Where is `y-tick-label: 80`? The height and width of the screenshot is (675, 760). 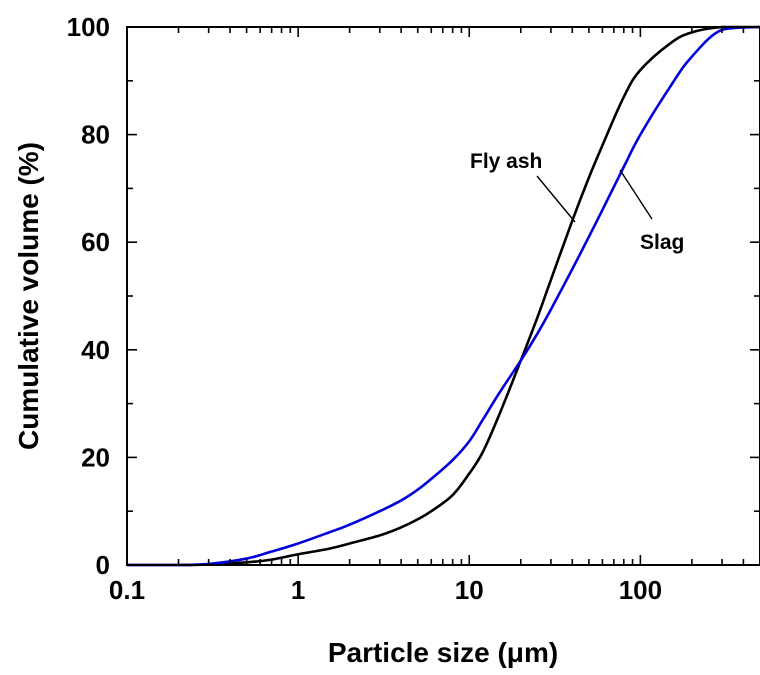 y-tick-label: 80 is located at coordinates (95, 135).